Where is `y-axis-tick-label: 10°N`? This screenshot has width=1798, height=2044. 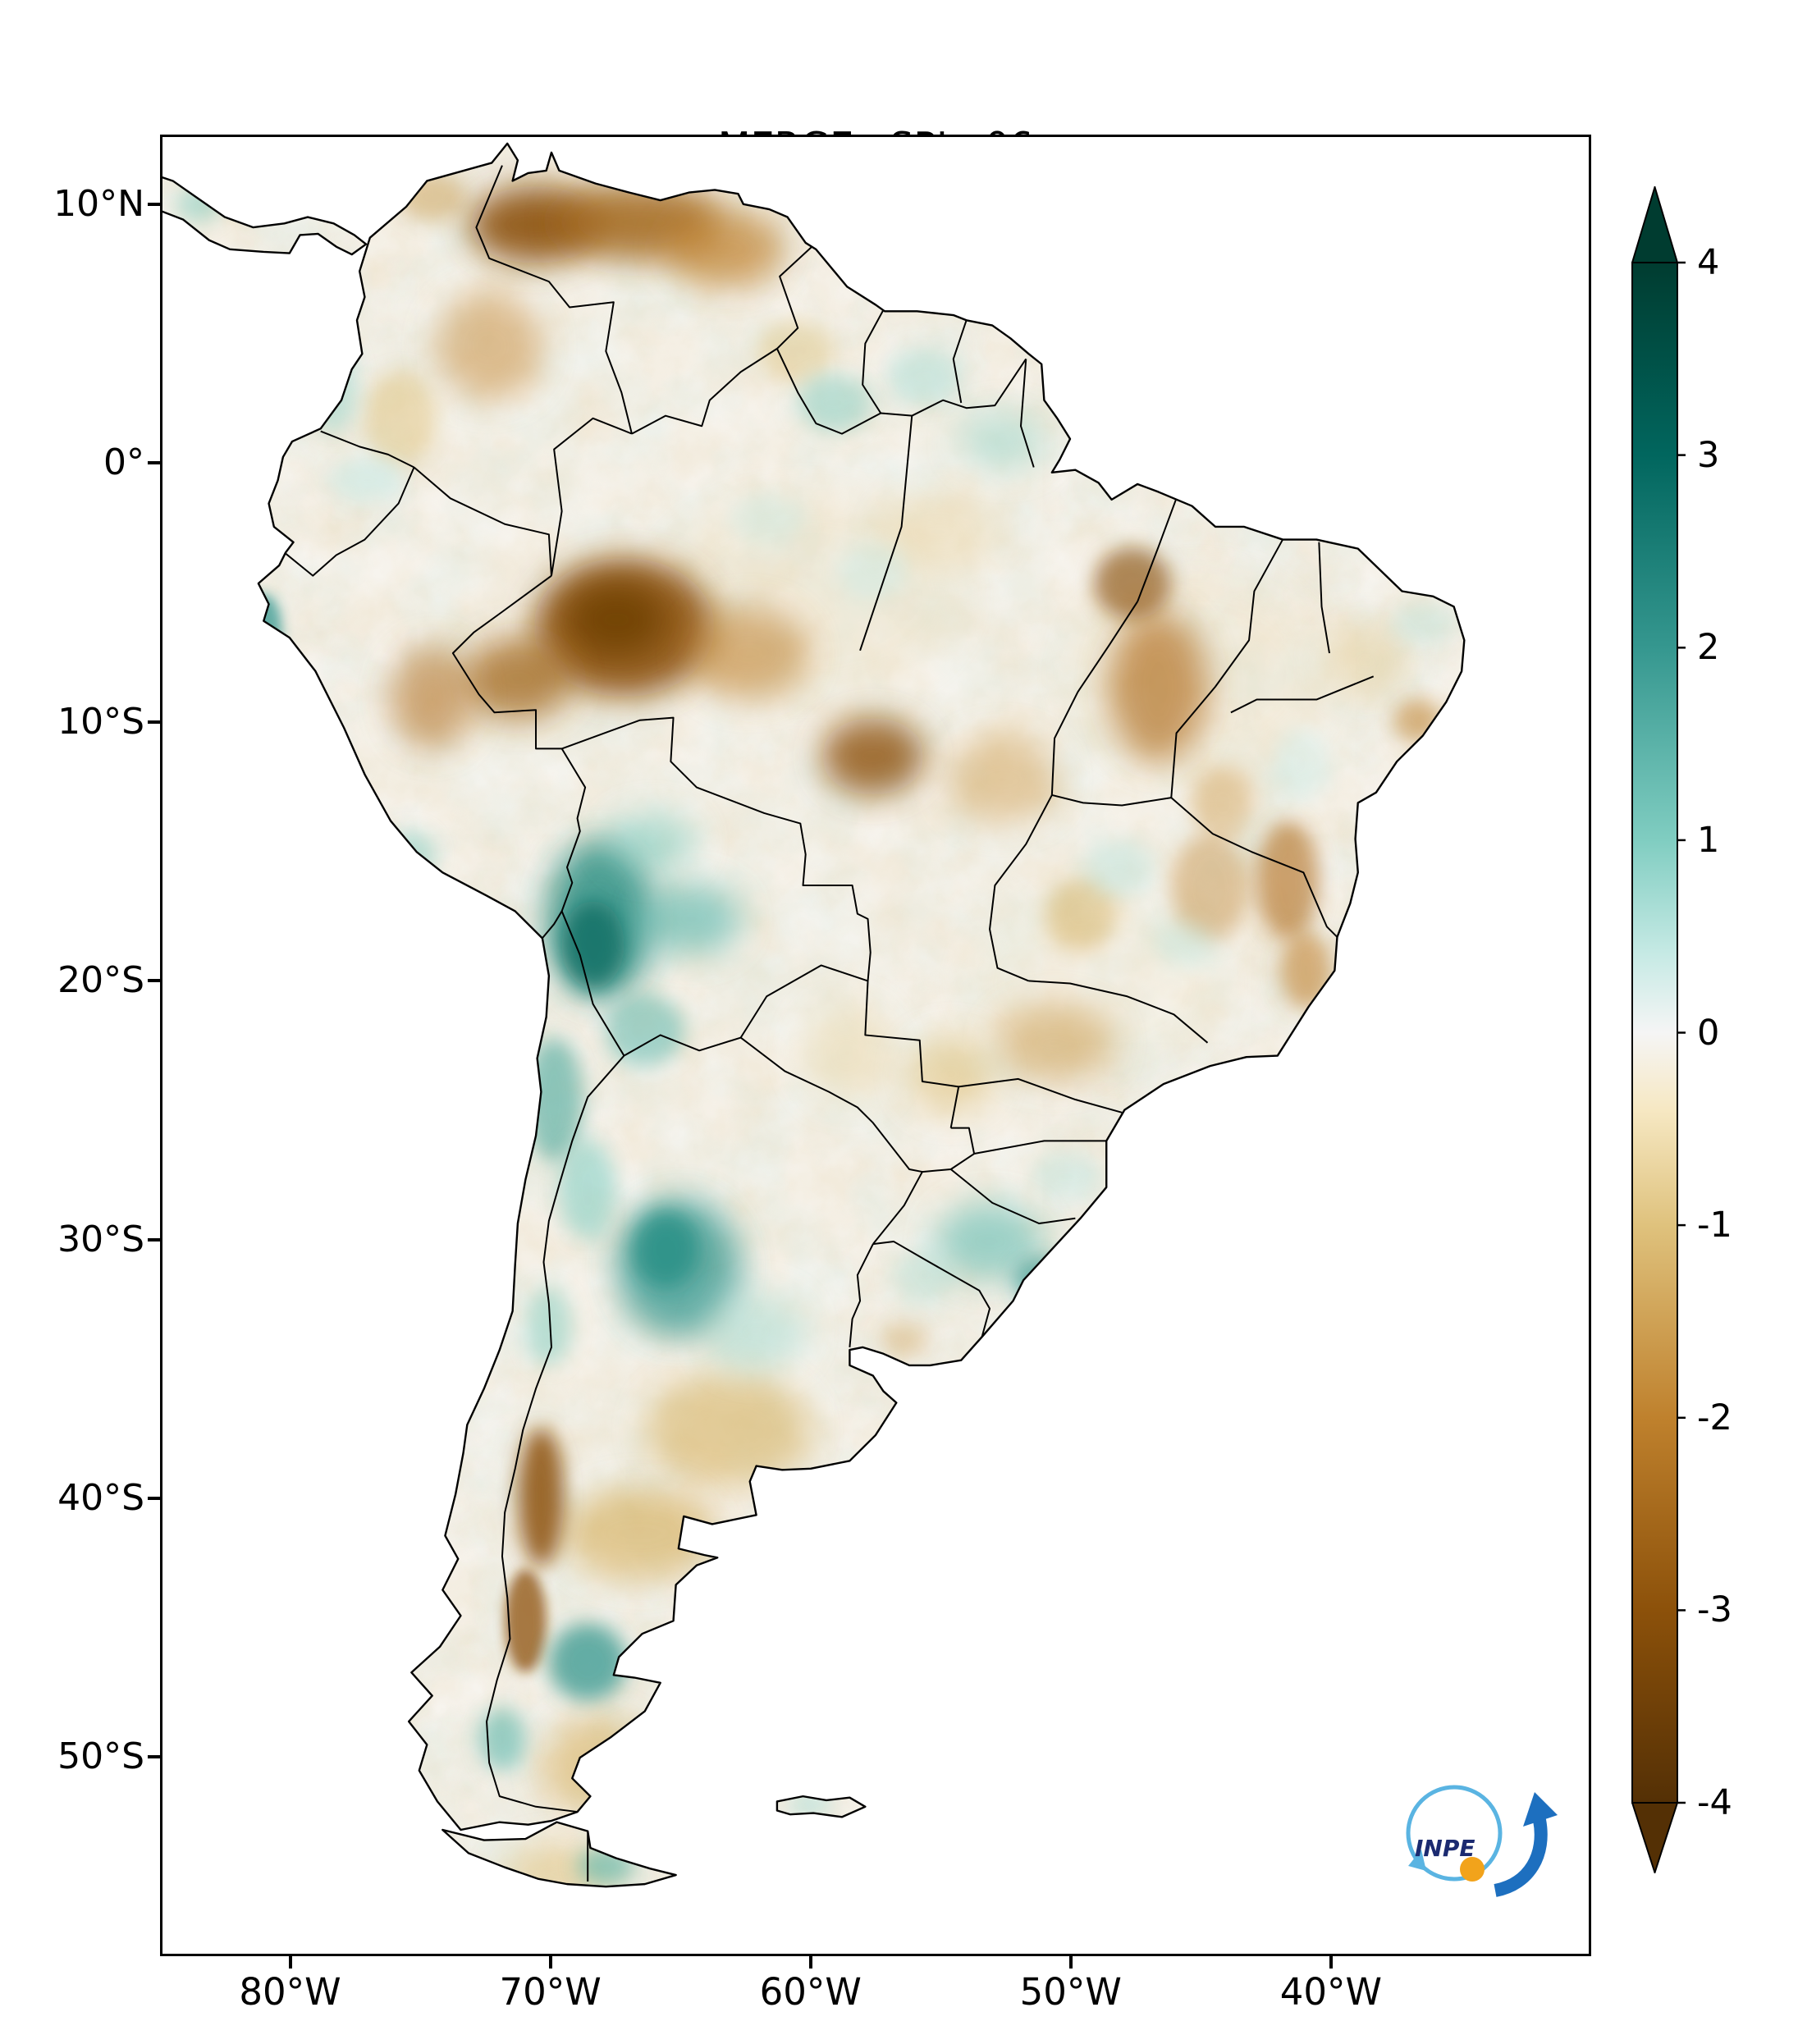 y-axis-tick-label: 10°N is located at coordinates (98, 204).